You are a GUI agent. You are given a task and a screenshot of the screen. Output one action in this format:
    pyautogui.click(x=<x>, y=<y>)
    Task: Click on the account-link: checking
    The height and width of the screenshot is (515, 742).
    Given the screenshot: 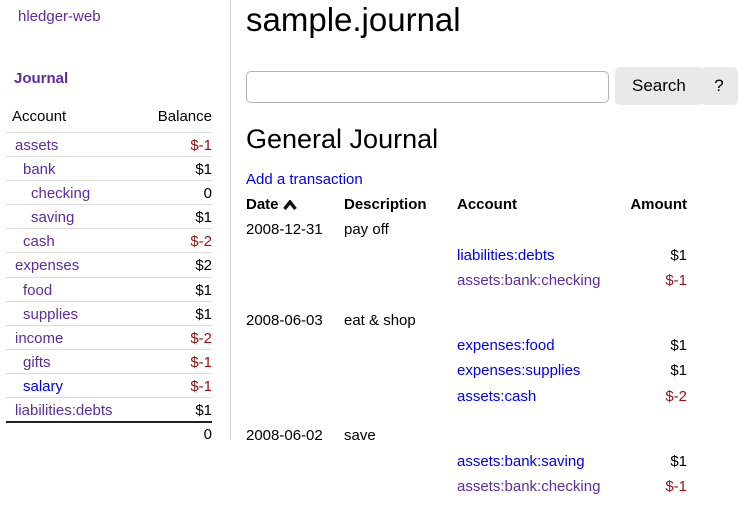 What is the action you would take?
    pyautogui.click(x=61, y=194)
    